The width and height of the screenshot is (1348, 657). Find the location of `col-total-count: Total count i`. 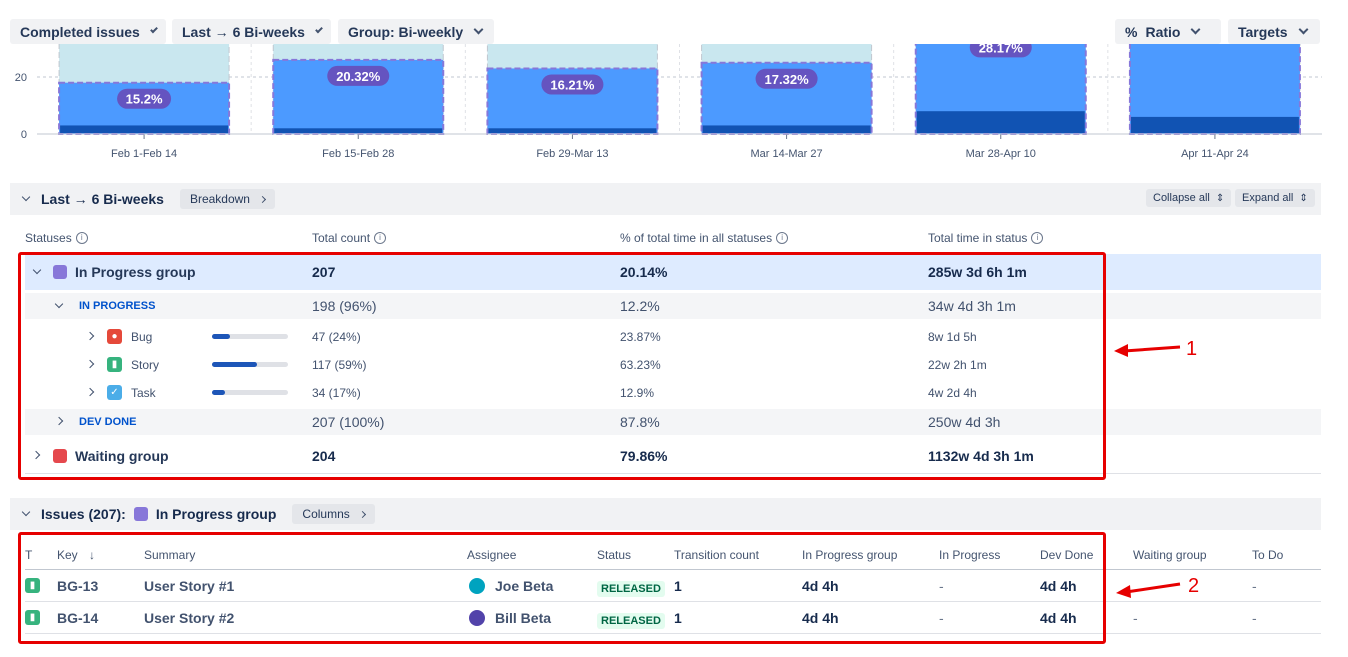

col-total-count: Total count i is located at coordinates (349, 238).